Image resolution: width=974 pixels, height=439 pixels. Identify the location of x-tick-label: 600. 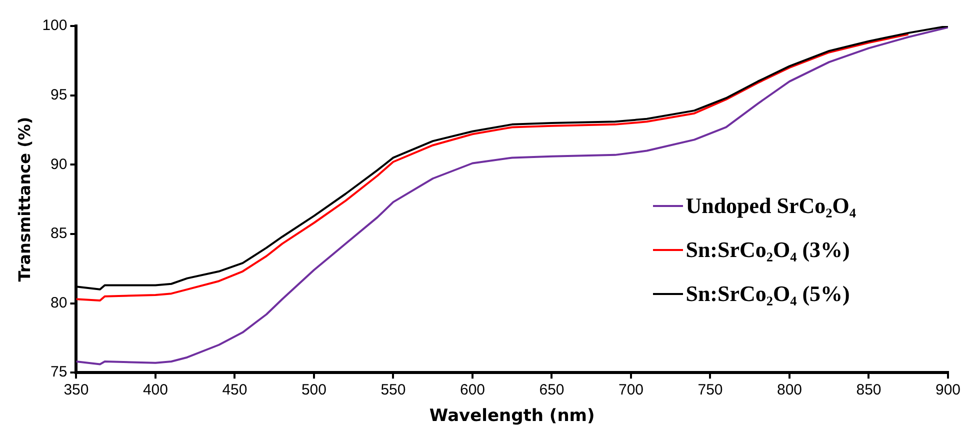
(473, 390).